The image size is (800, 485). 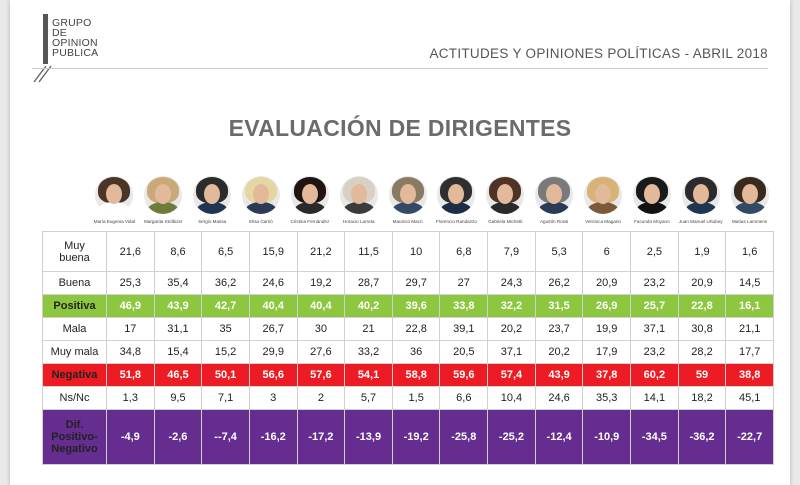 I want to click on table-cell: 17,7, so click(x=749, y=352).